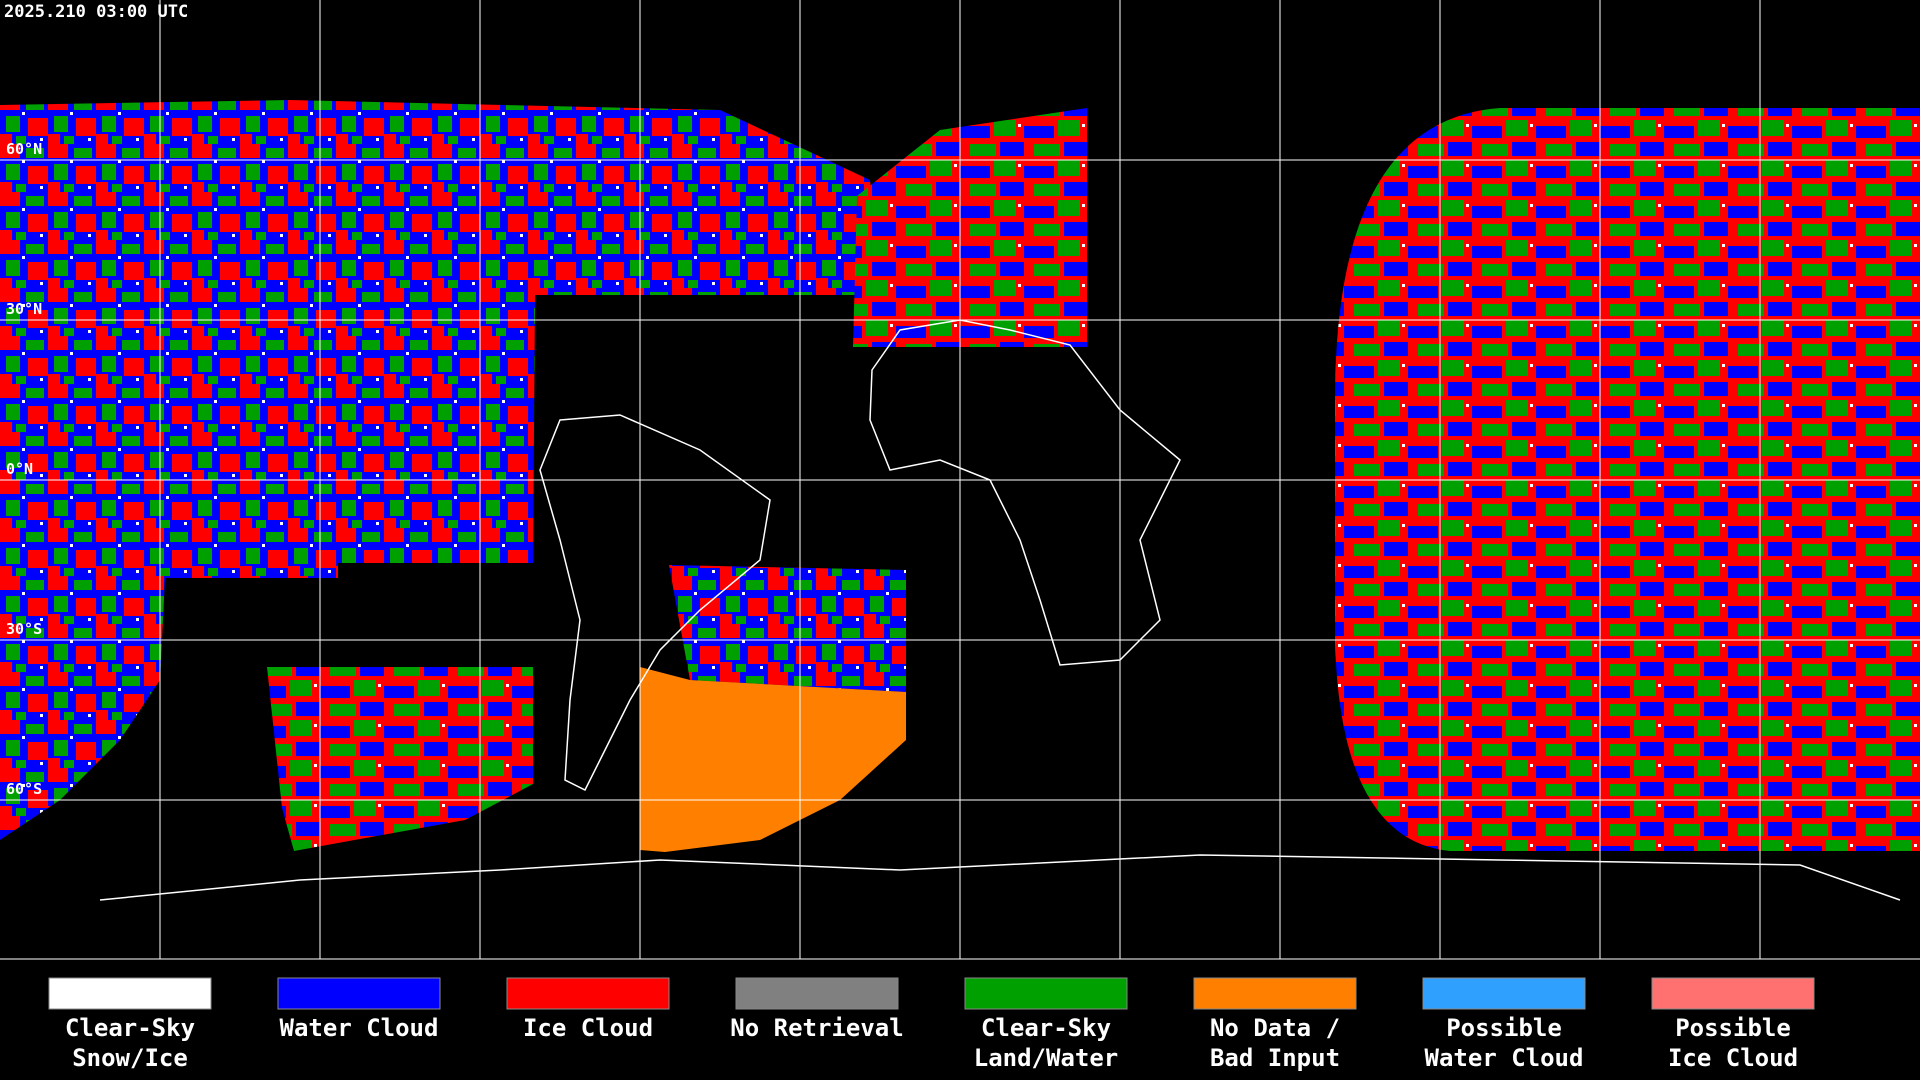  I want to click on latitude-label: 60°S, so click(24, 789).